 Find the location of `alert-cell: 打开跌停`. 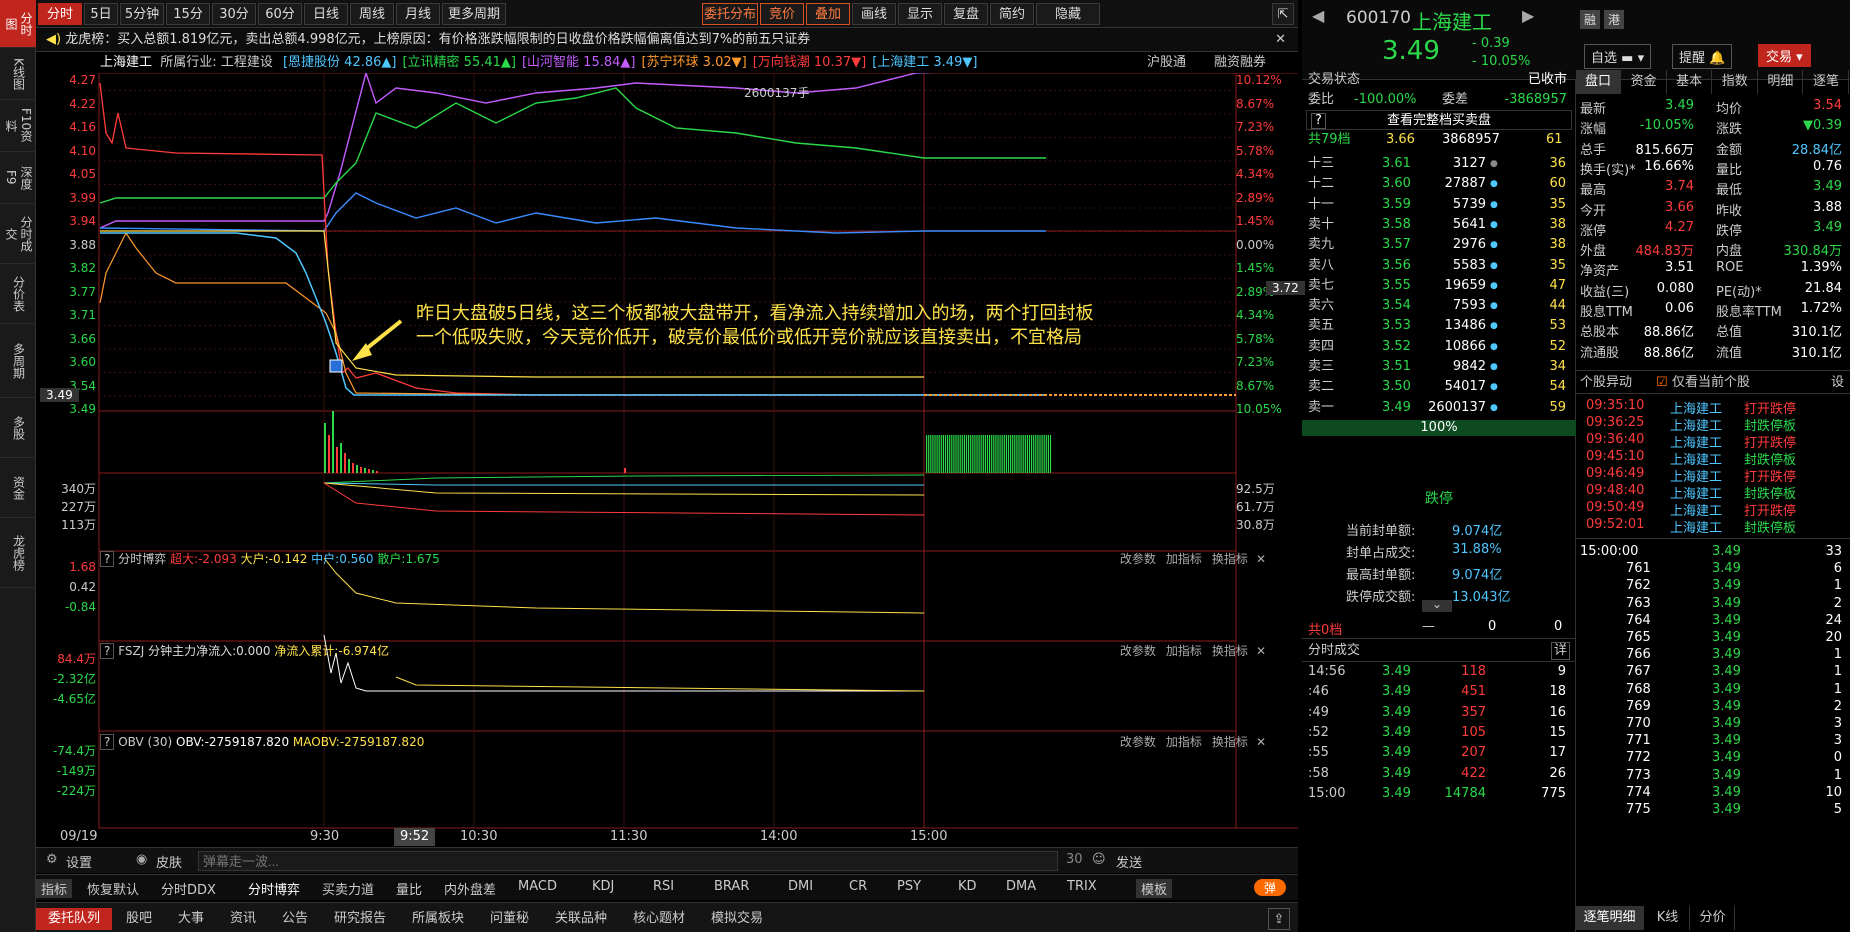

alert-cell: 打开跌停 is located at coordinates (1770, 443).